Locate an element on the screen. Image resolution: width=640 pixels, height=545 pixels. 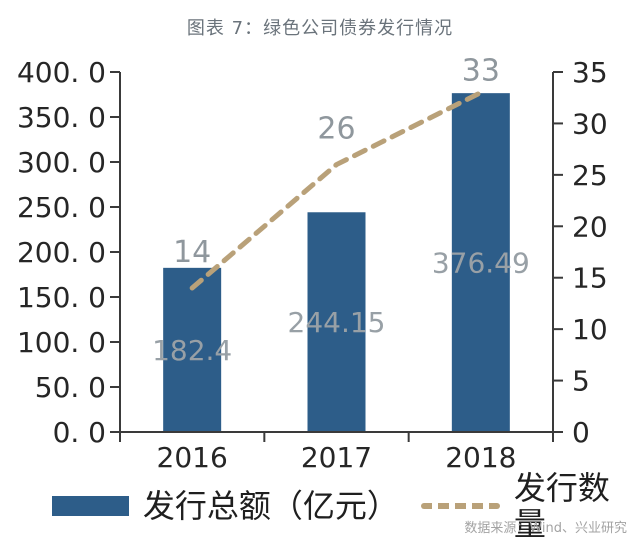
right-axis-tick-label: 5 is located at coordinates (581, 381).